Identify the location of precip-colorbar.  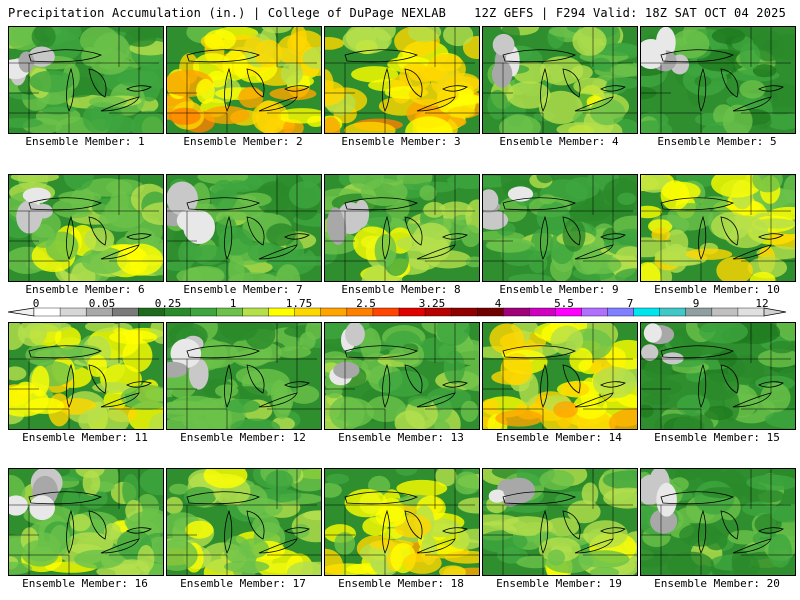
(397, 312).